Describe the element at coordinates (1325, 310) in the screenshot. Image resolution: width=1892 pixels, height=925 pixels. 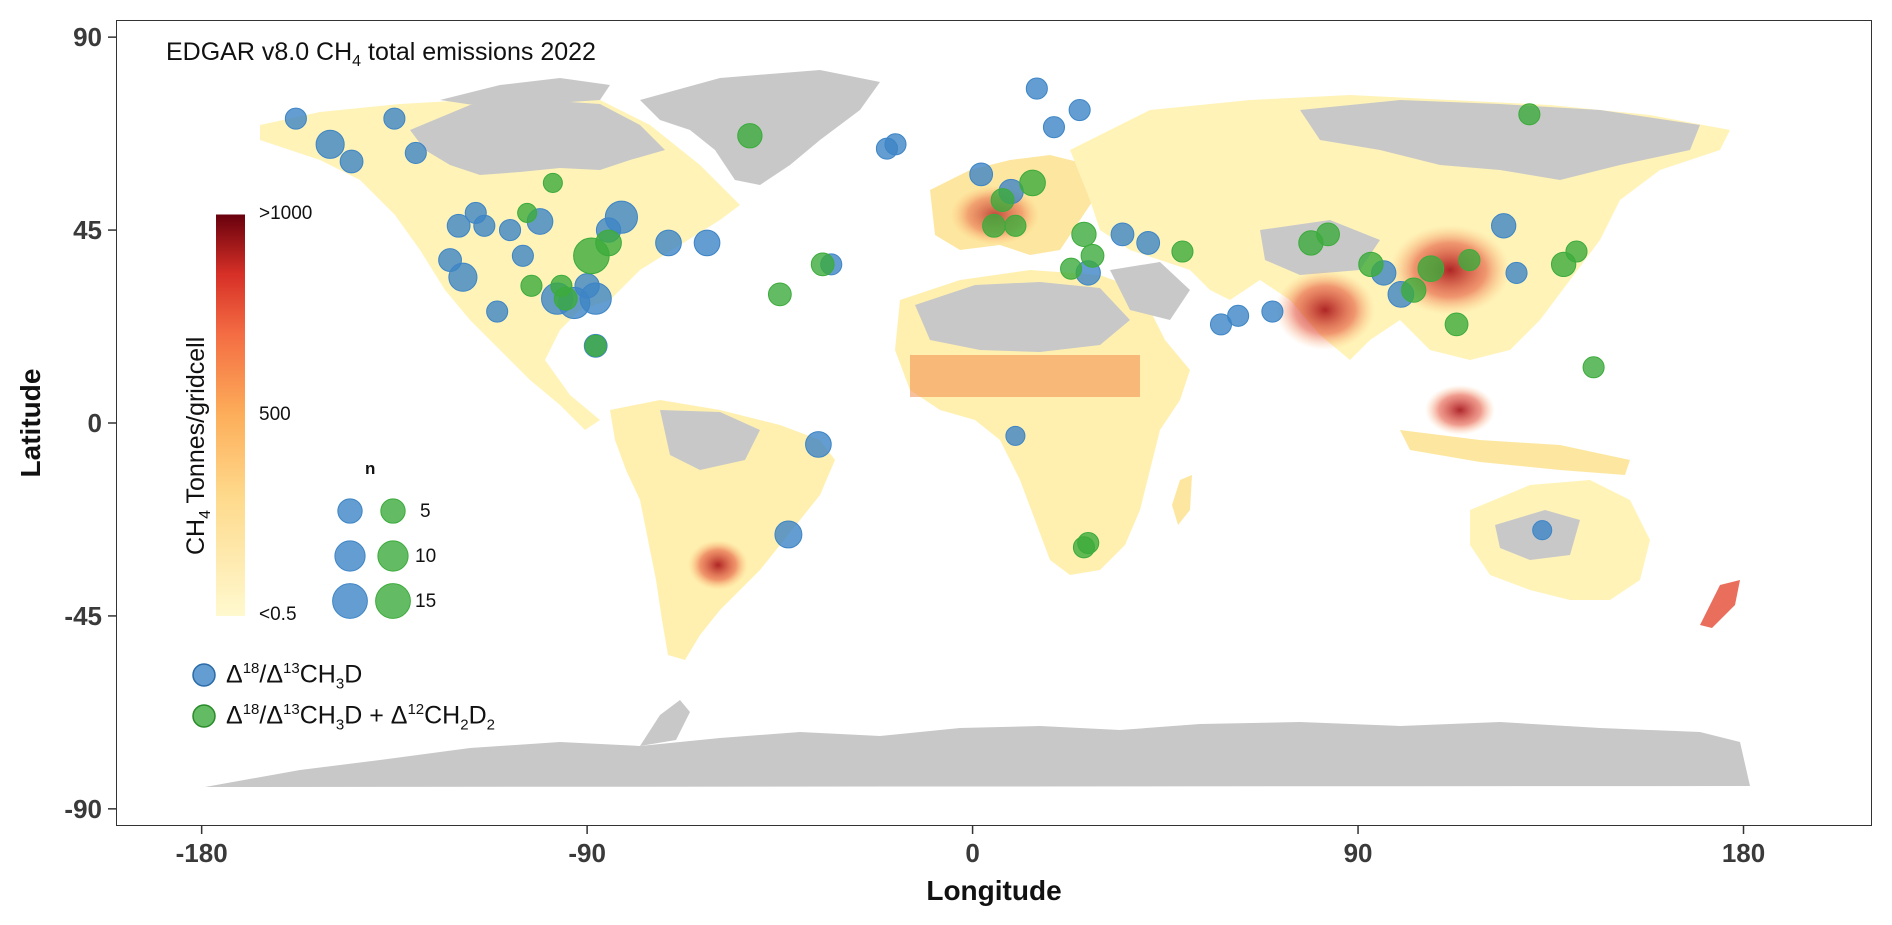
I see `india-hotspot` at that location.